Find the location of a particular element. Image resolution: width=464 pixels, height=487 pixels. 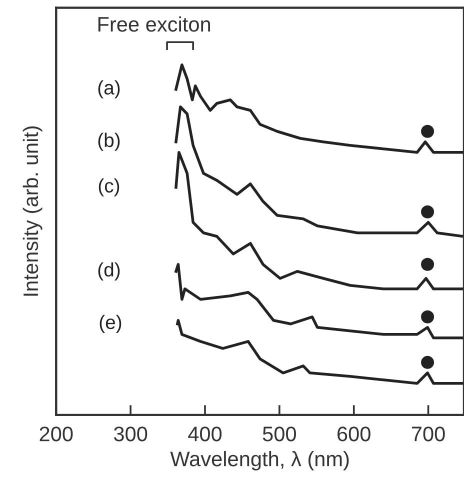

x-tick-label: 600 is located at coordinates (354, 434).